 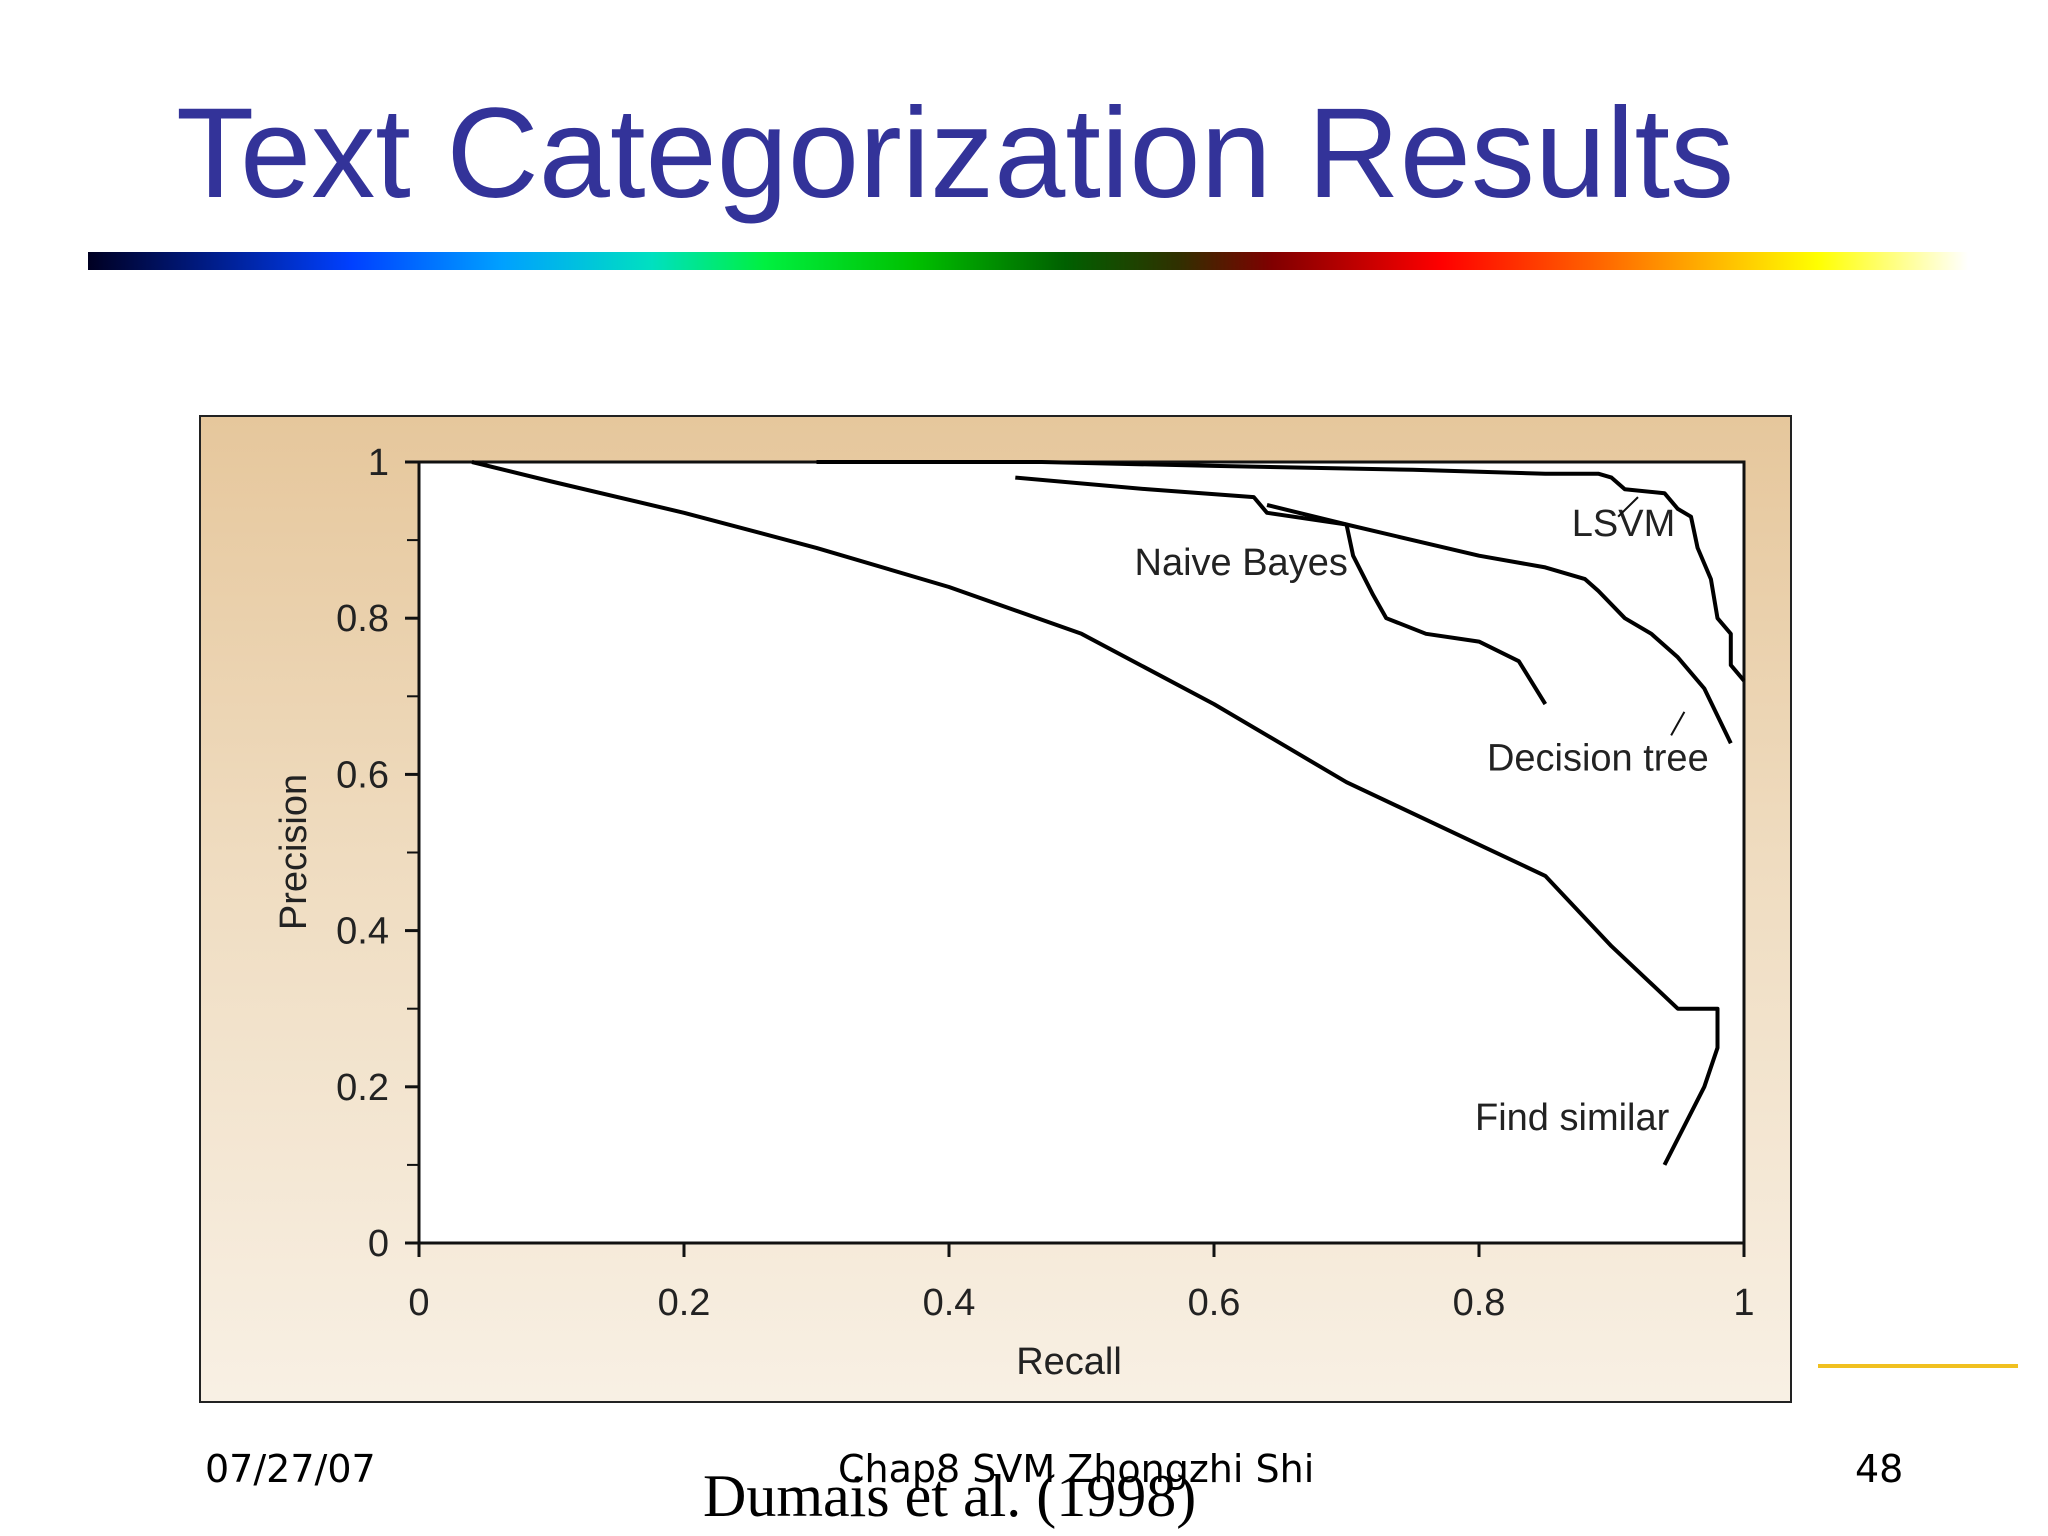 What do you see at coordinates (1743, 1303) in the screenshot?
I see `x-tick-label: 1` at bounding box center [1743, 1303].